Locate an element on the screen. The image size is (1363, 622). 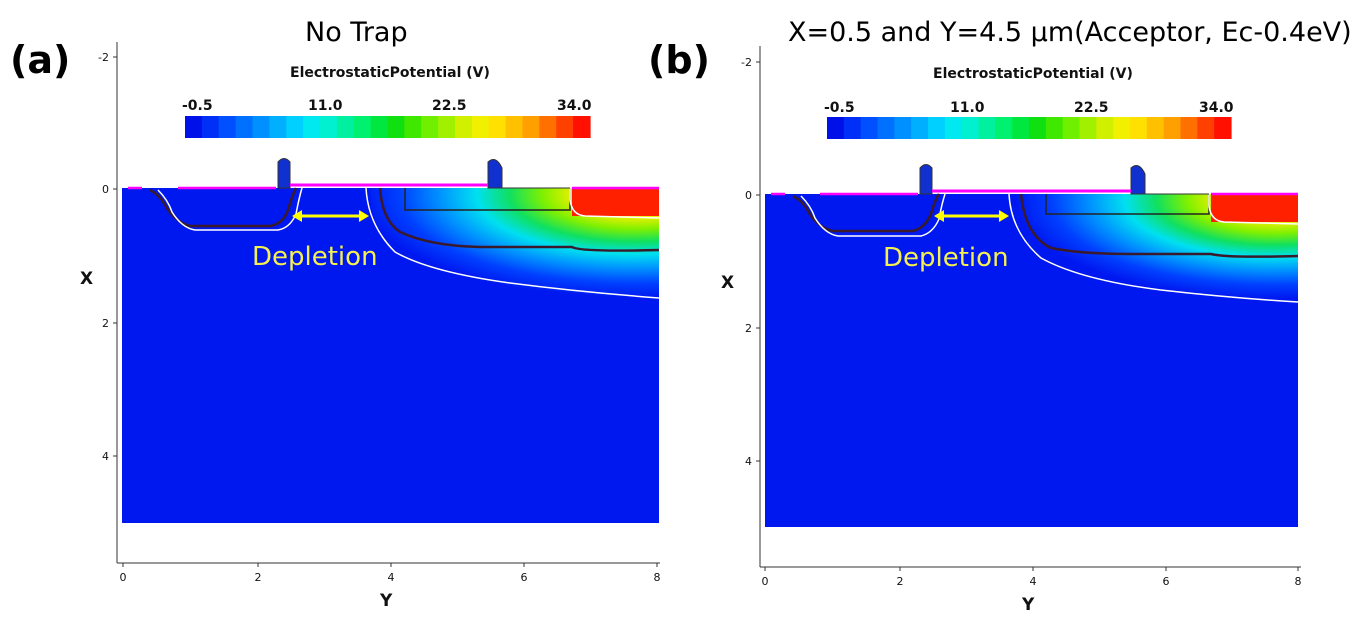
panel-label: (a) is located at coordinates (40, 60).